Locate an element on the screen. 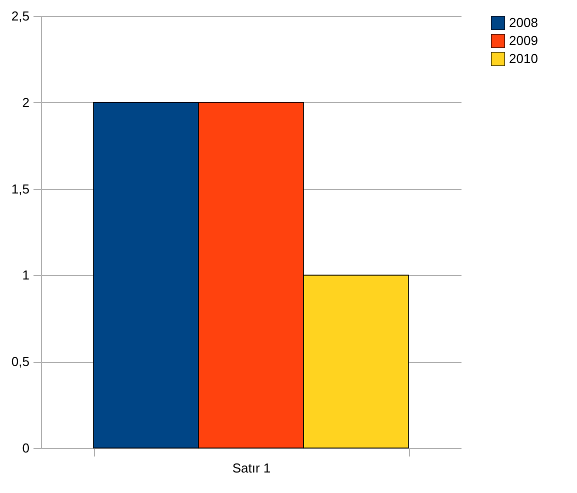 The image size is (577, 493). legend-label: 2010 is located at coordinates (523, 58).